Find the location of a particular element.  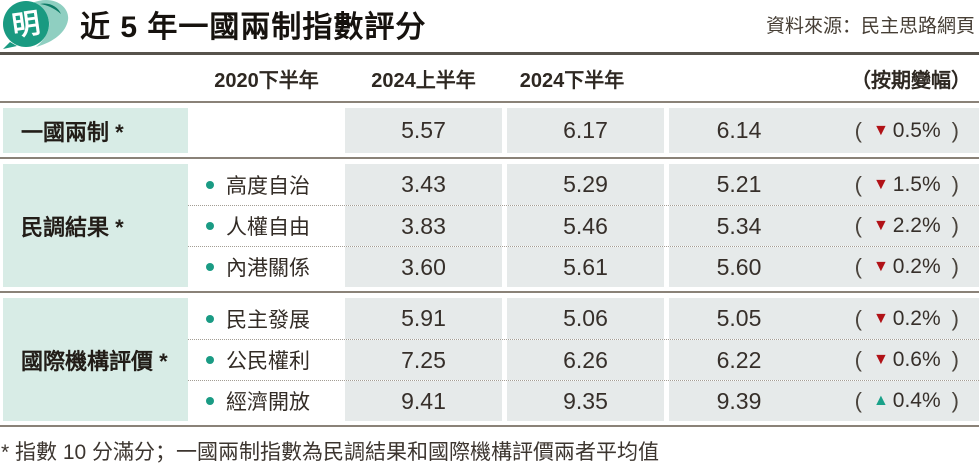

table-row: 民主發展 5.91 5.06 5.05 ( ▼ 0.2% ) is located at coordinates (583, 318).